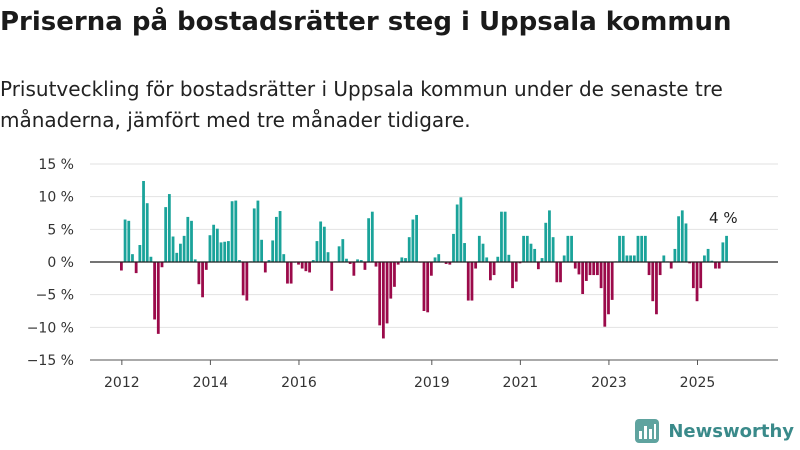 The image size is (800, 450). I want to click on bar-chart-logo-icon, so click(647, 431).